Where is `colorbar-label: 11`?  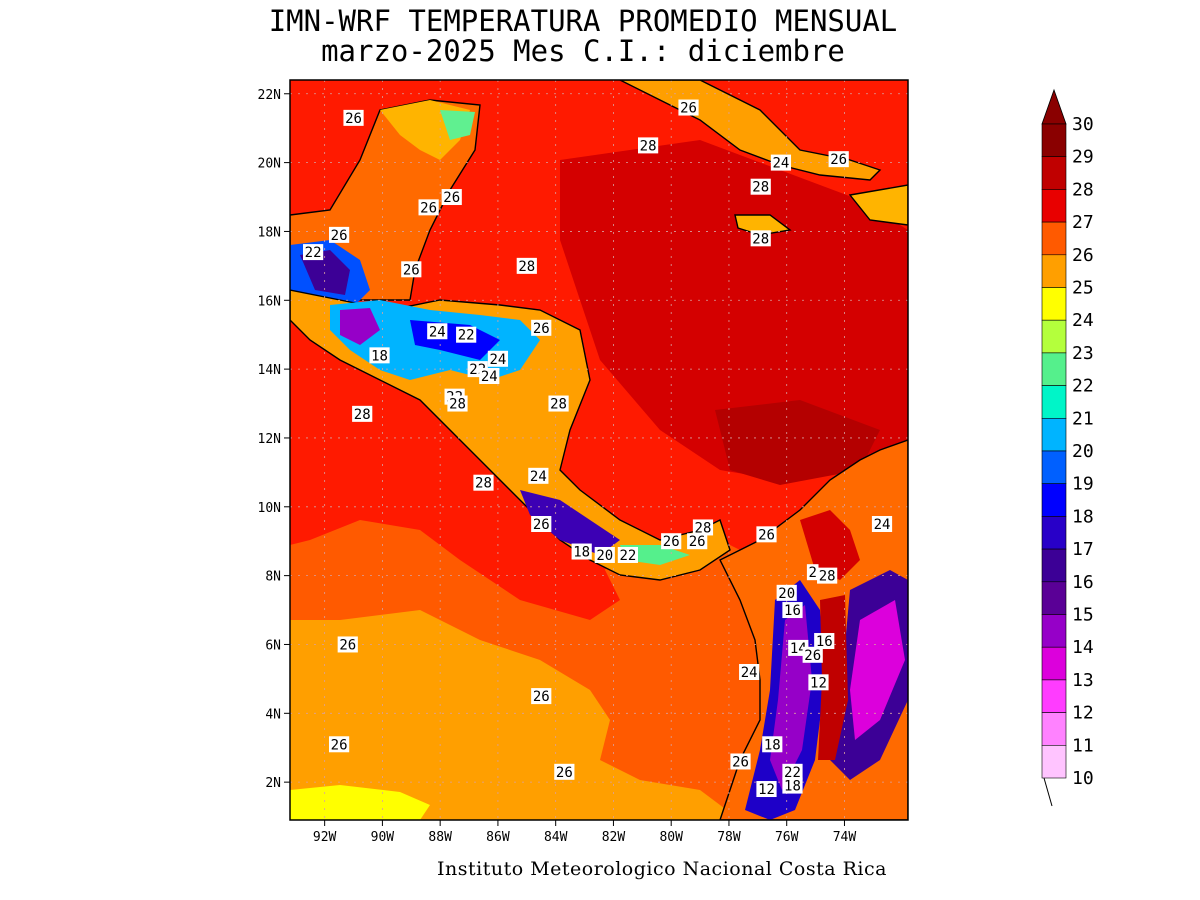 colorbar-label: 11 is located at coordinates (1083, 745).